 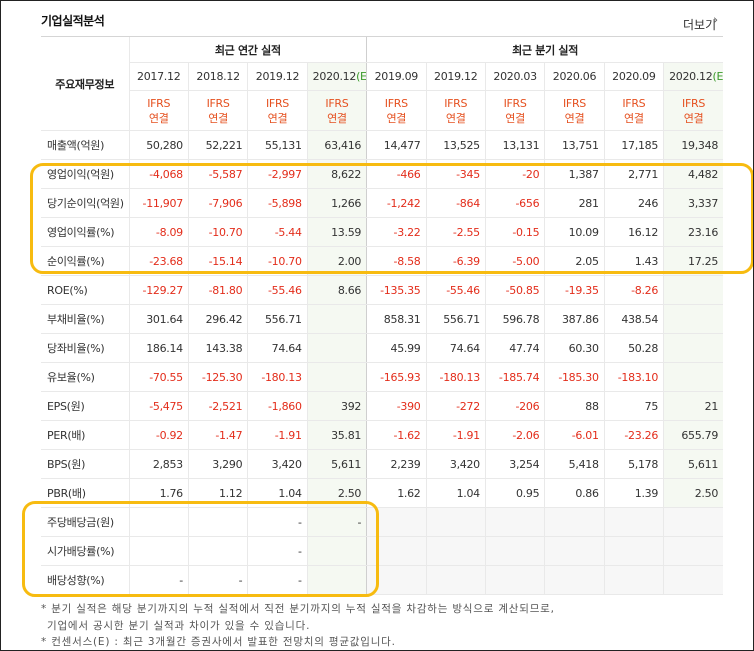 What do you see at coordinates (700, 25) in the screenshot?
I see `more-link: 더보기` at bounding box center [700, 25].